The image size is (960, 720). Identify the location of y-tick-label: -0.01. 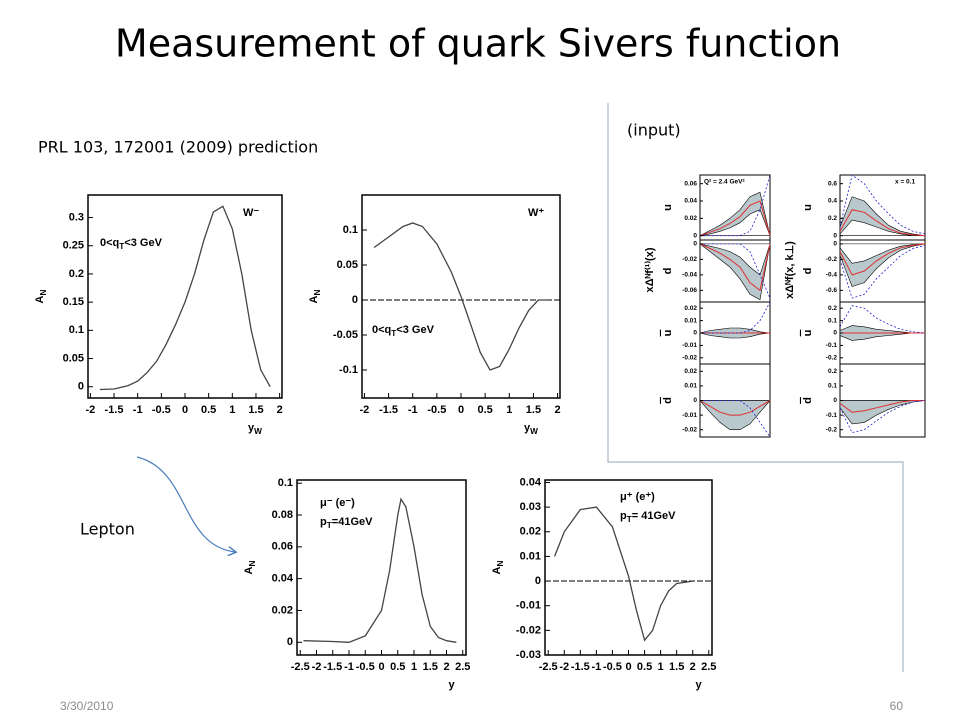
(528, 606).